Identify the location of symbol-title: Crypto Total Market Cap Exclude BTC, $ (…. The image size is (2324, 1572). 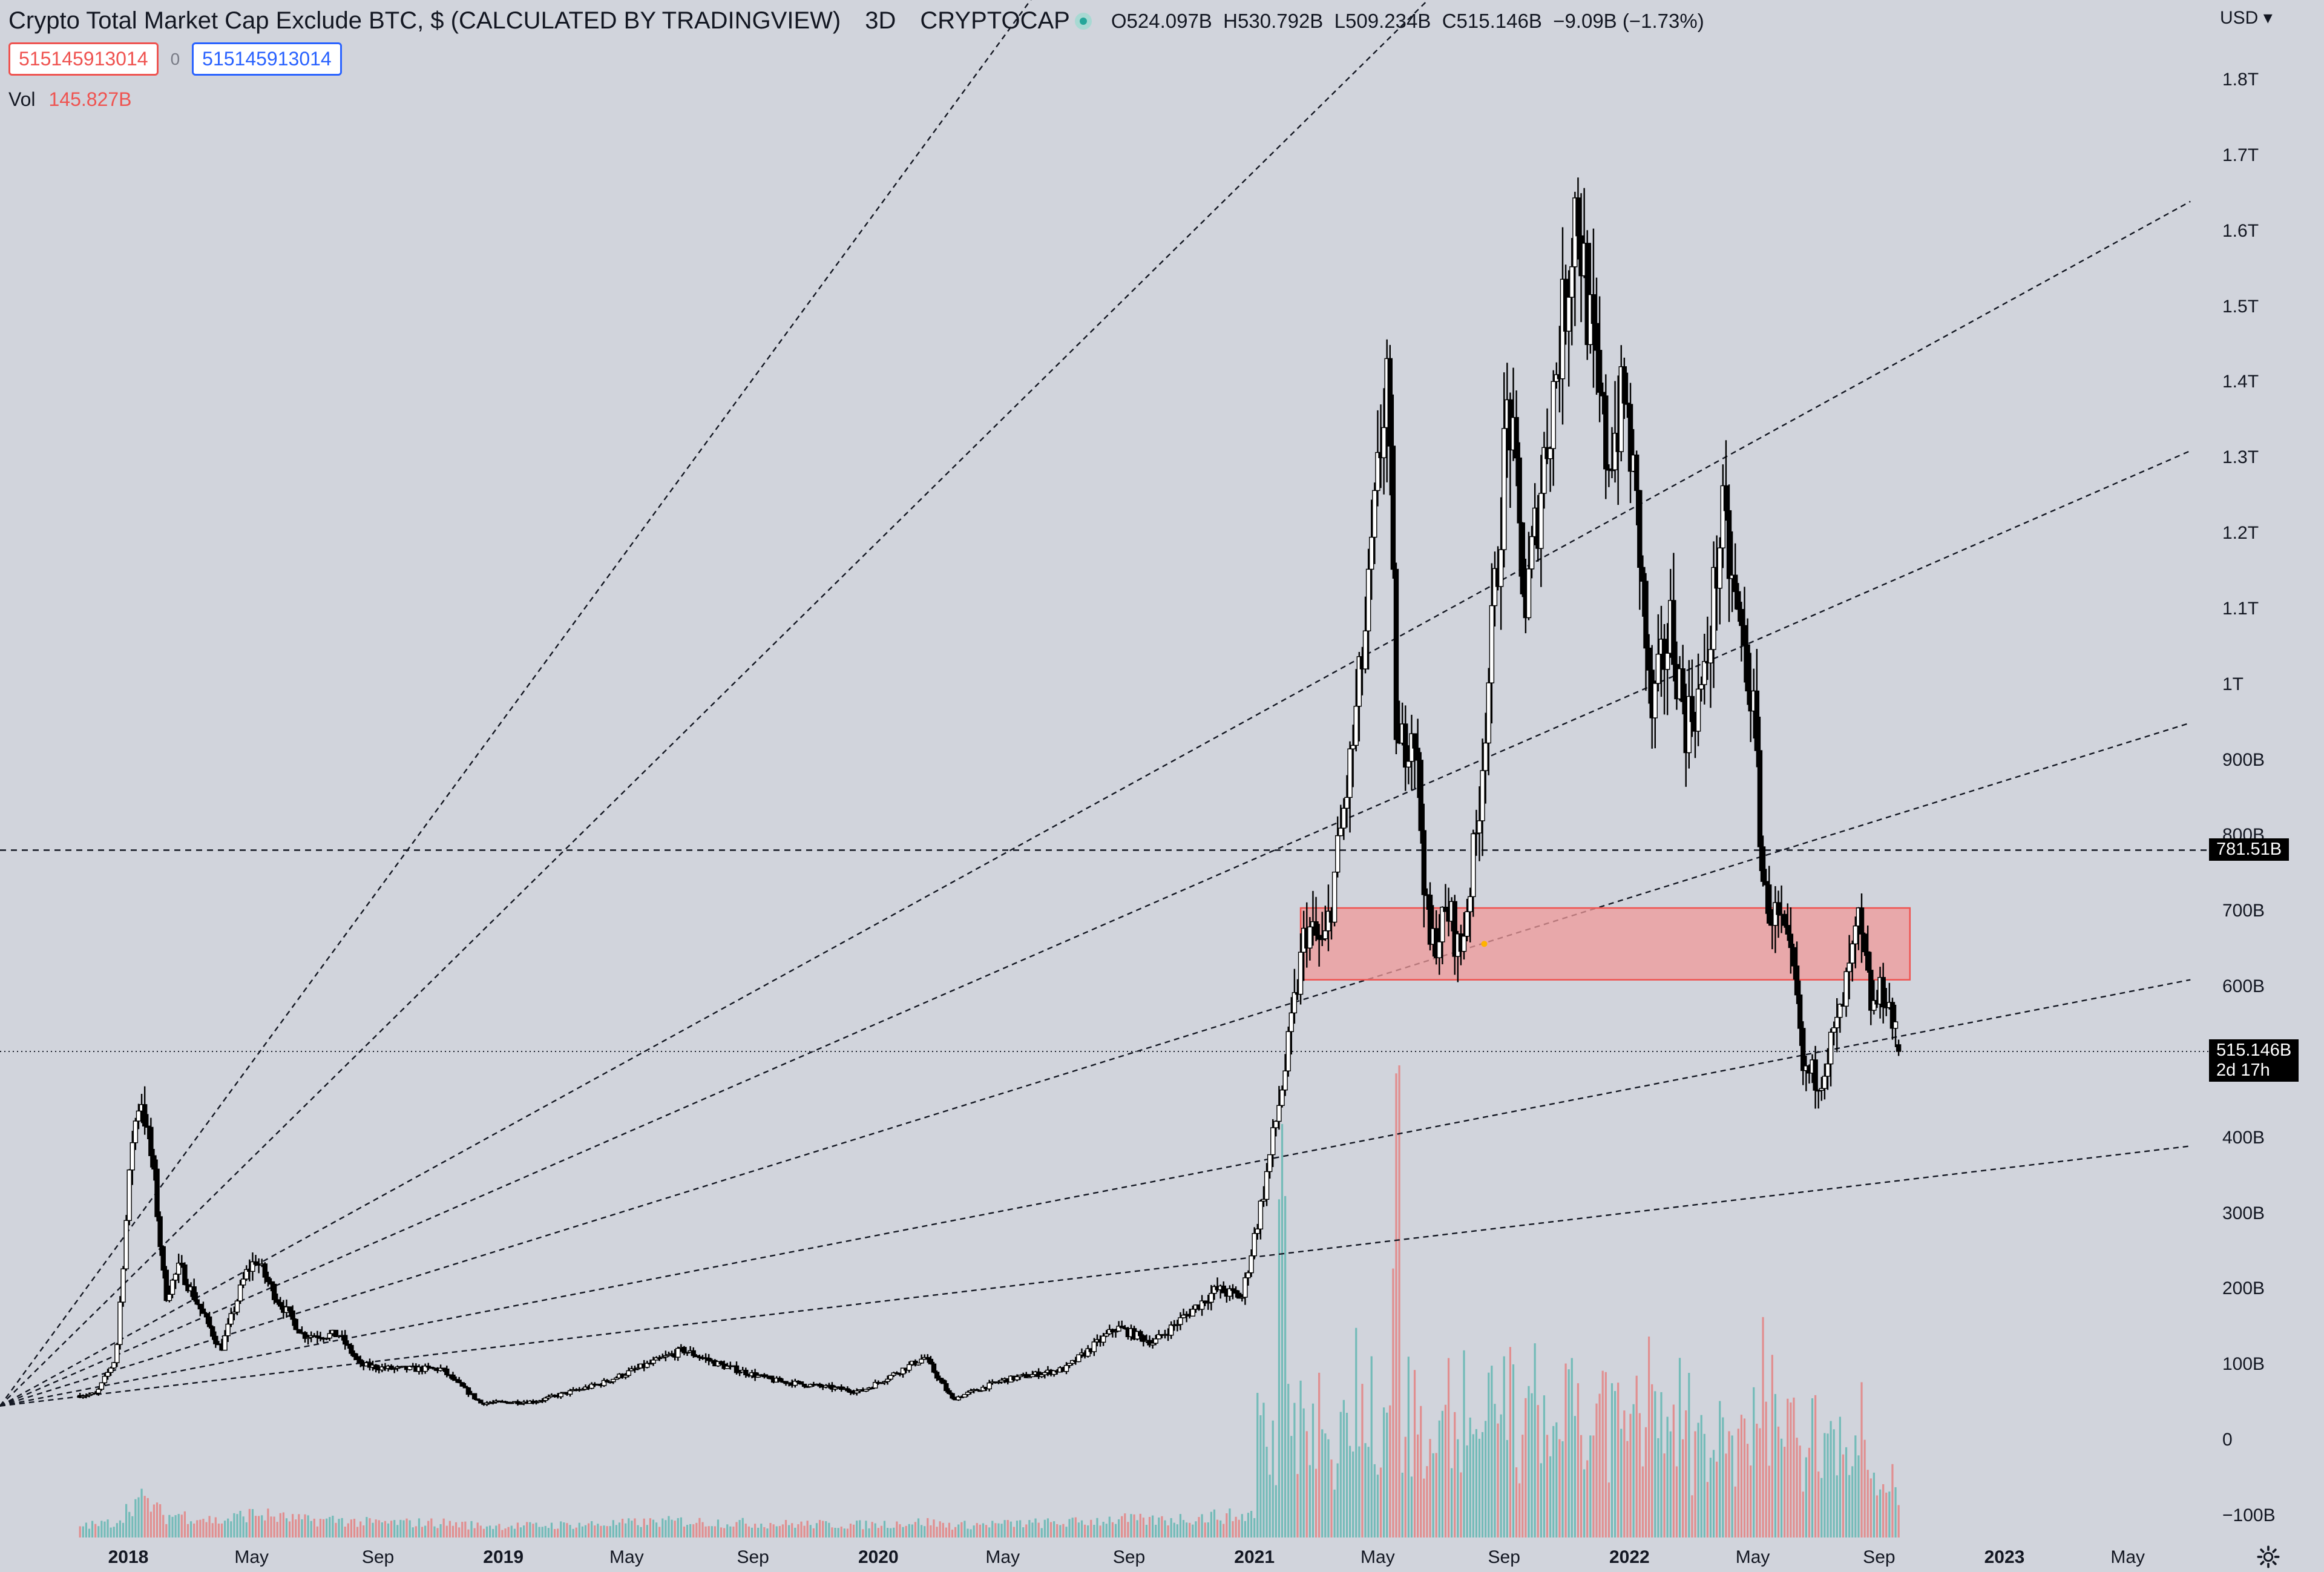
(424, 20).